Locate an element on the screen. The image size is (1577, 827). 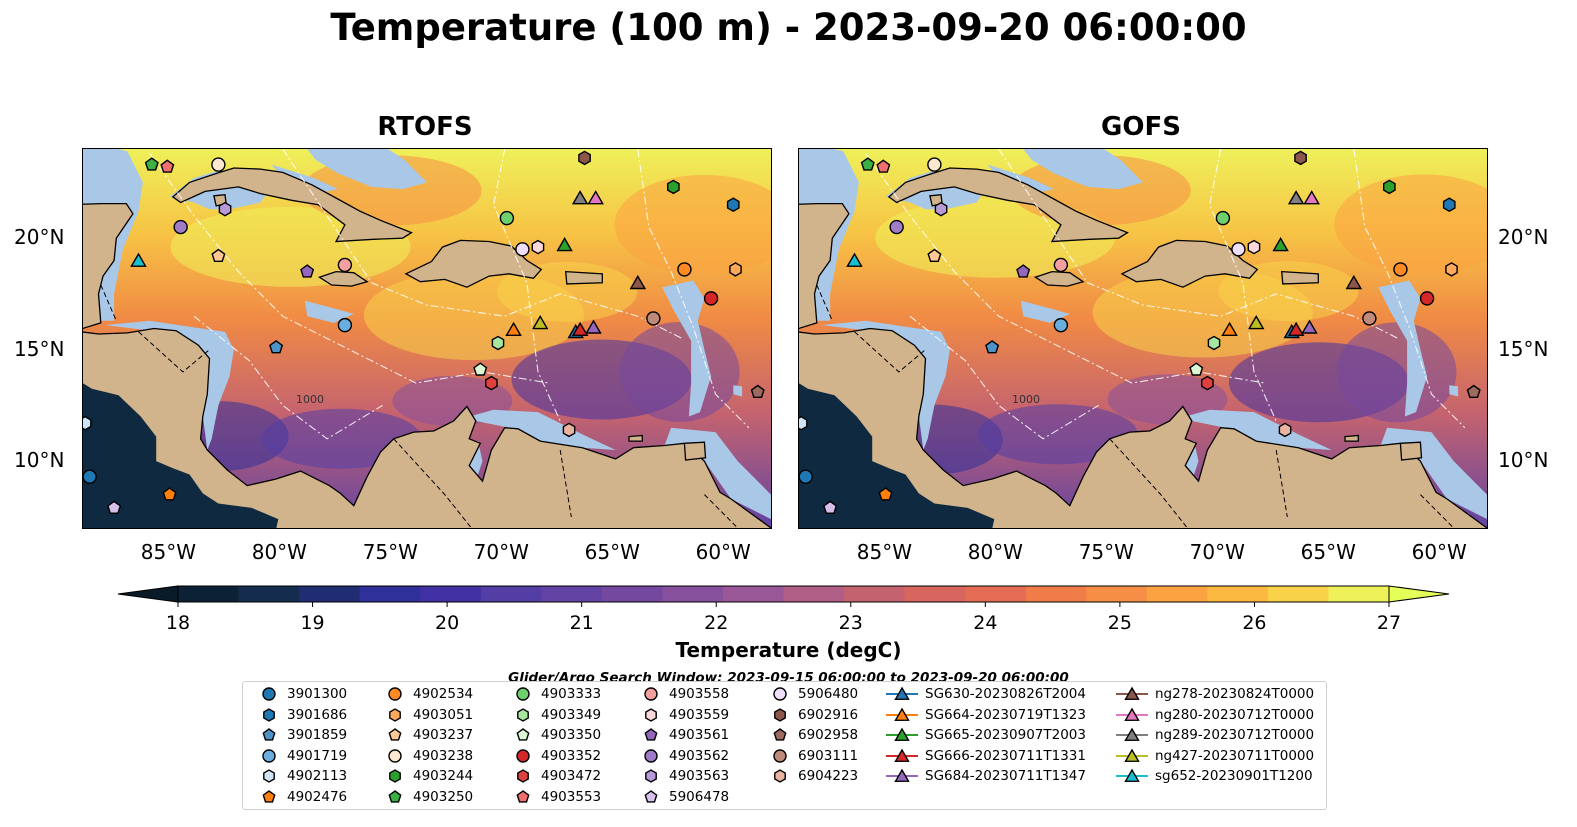
gofs-temp-patch is located at coordinates (1396, 372).